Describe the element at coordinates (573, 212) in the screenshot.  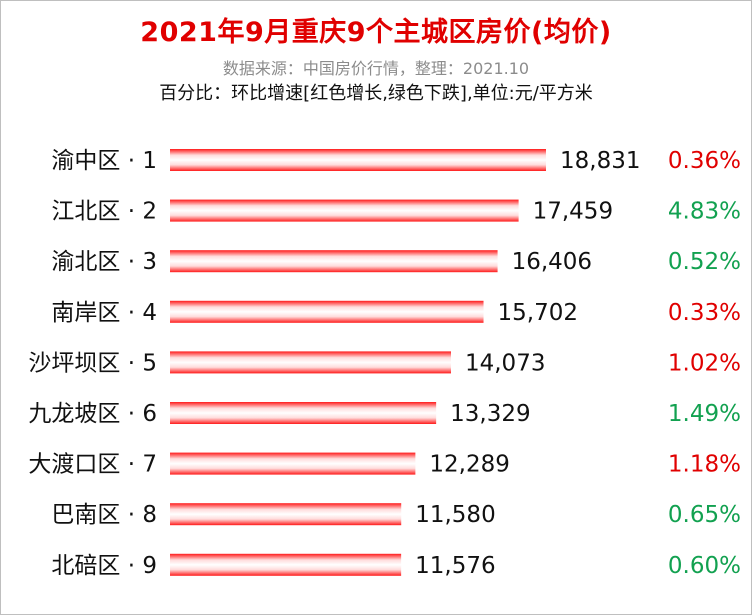
I see `value-label: 17,459` at that location.